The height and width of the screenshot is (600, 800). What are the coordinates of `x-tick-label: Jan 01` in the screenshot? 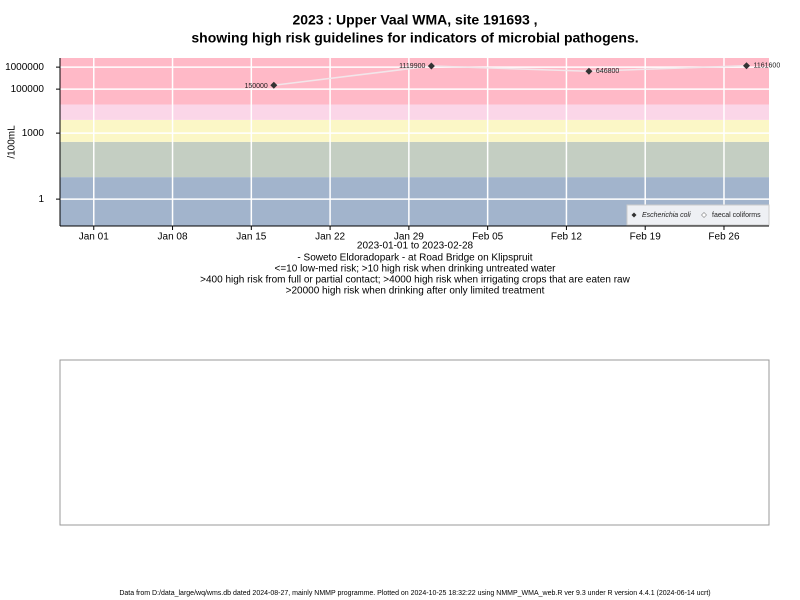 It's located at (94, 237).